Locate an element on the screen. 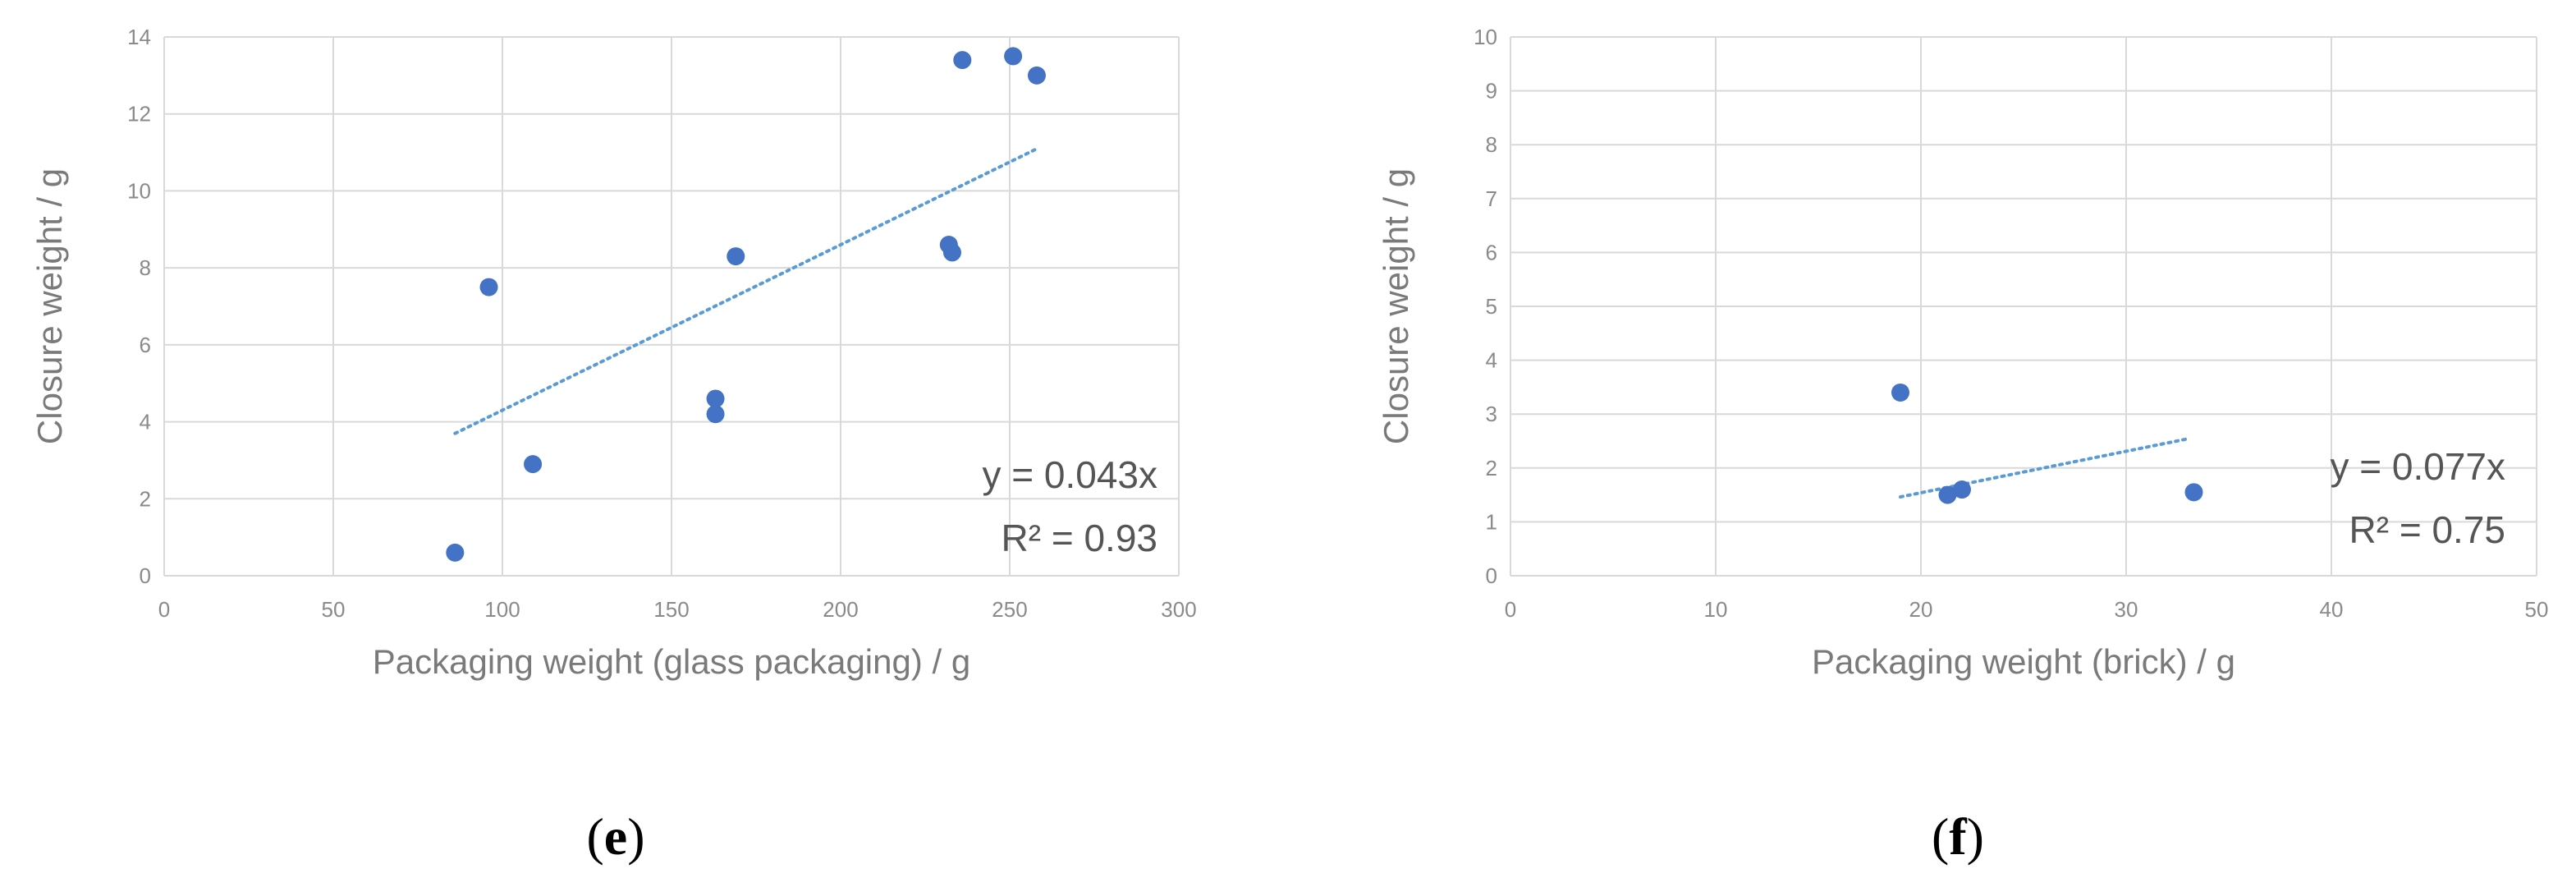 This screenshot has width=2576, height=887. x-tick-label: 40 is located at coordinates (2332, 610).